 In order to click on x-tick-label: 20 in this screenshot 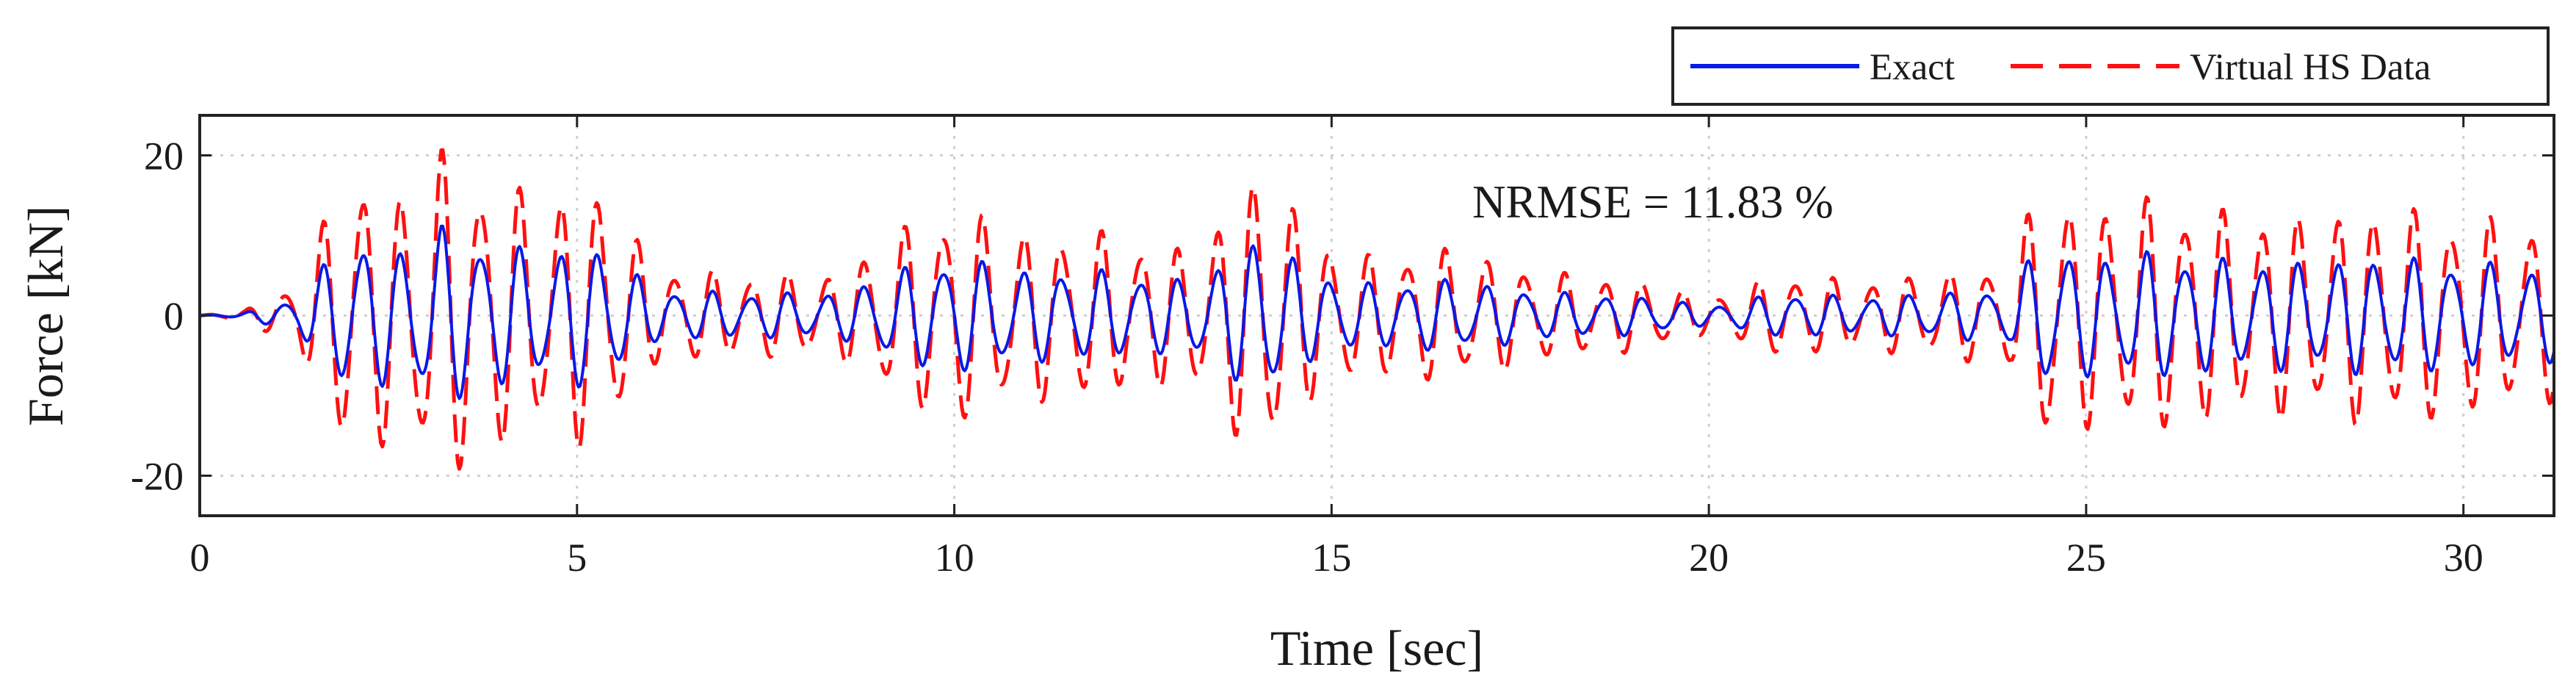, I will do `click(1709, 558)`.